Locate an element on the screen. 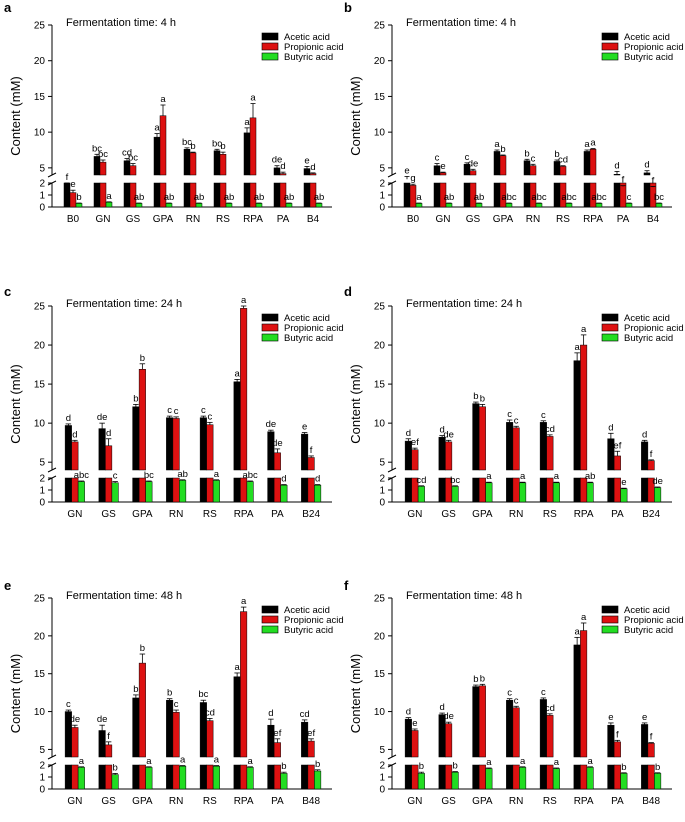 The height and width of the screenshot is (822, 685). significance-letter: de is located at coordinates (277, 443).